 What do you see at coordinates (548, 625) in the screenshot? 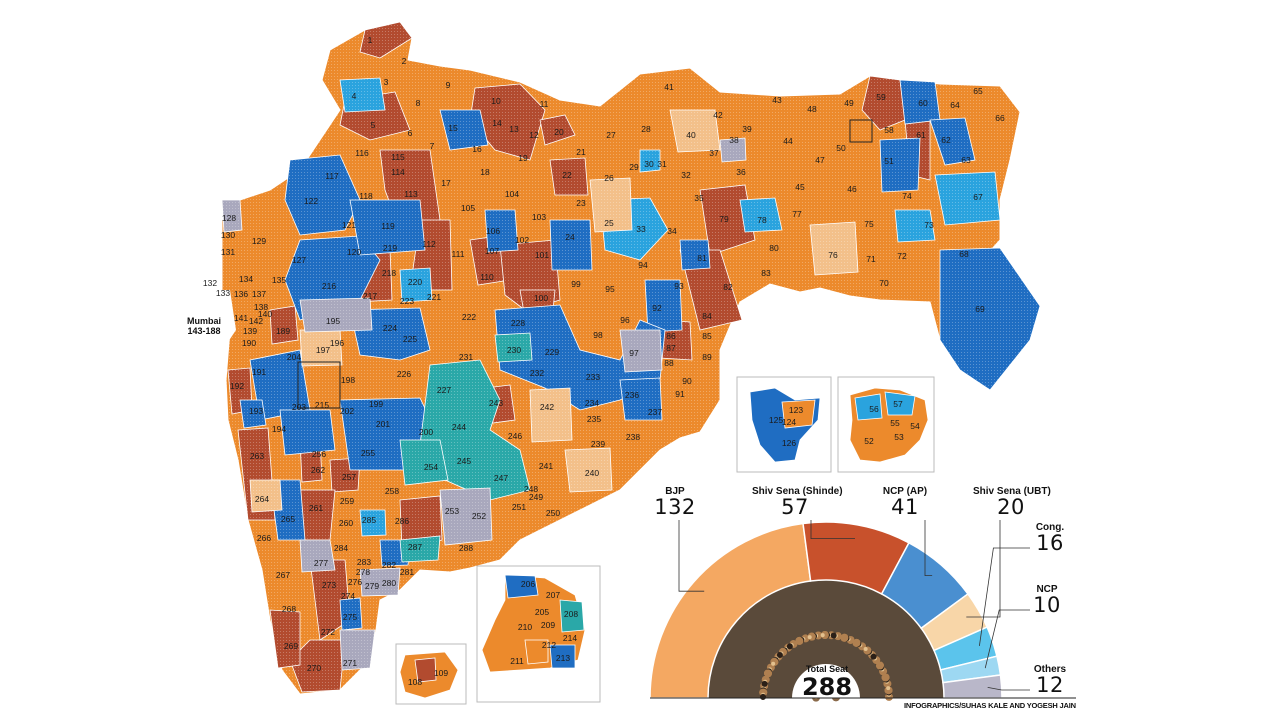
I see `constituency-number: 209` at bounding box center [548, 625].